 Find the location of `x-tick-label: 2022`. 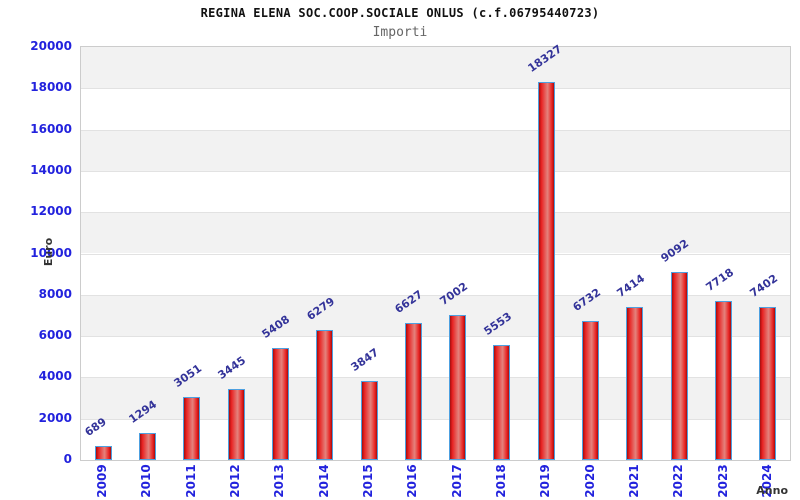

x-tick-label: 2022 is located at coordinates (678, 481).